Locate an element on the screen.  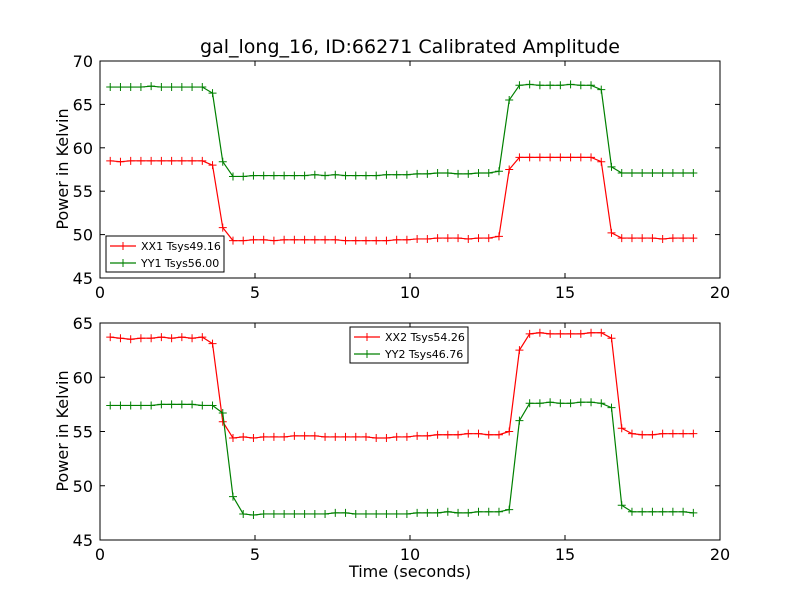
legend-label: YY2 Tsys46.76 is located at coordinates (423, 354).